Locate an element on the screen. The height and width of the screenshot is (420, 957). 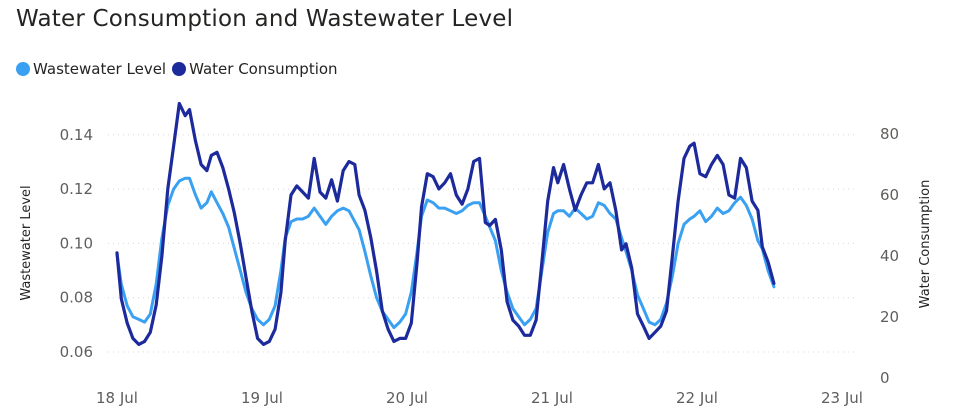
y-left-tick-label: 0.08 is located at coordinates (76, 298).